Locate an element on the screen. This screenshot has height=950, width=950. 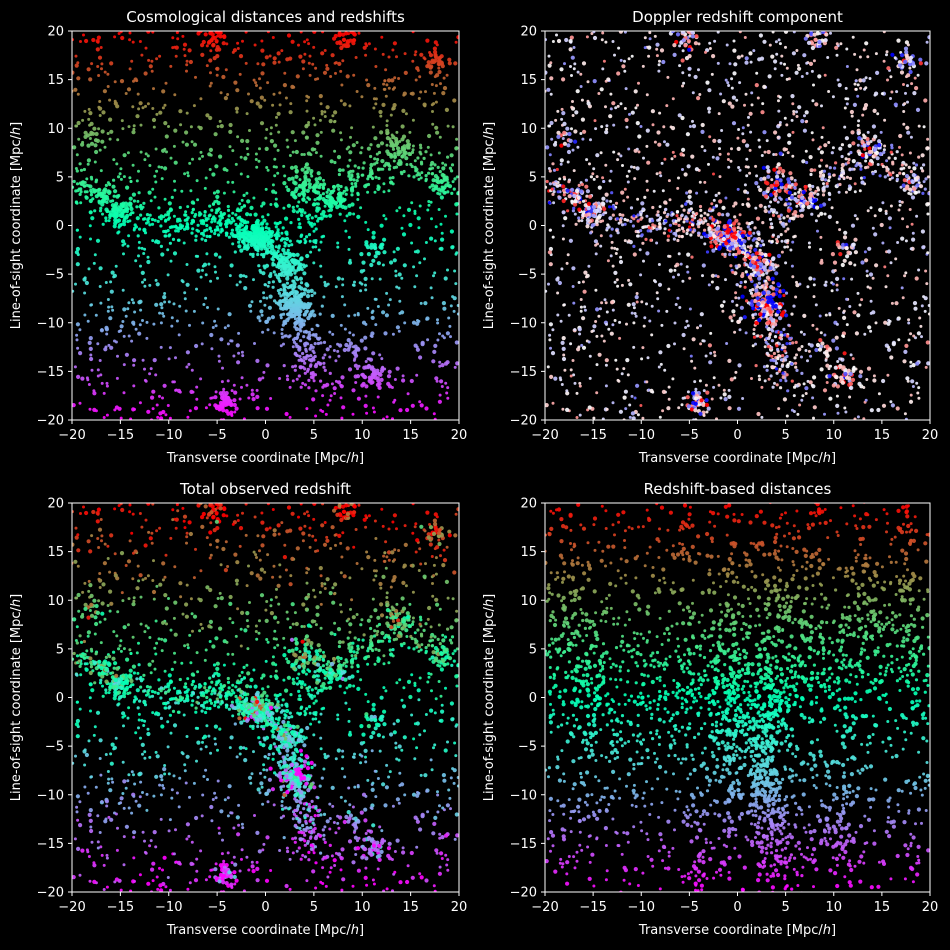
point-1994 is located at coordinates (274, 272).